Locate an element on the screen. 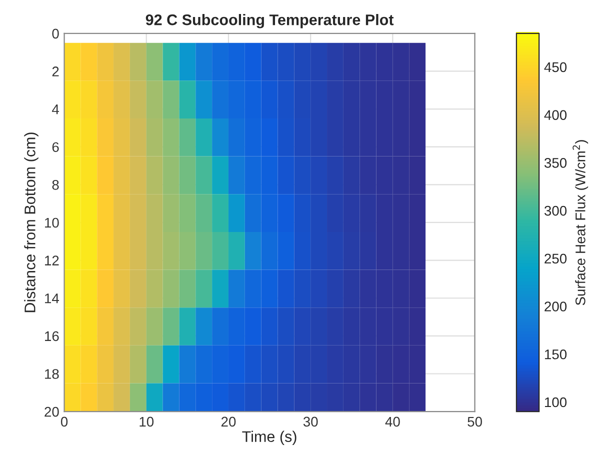 Image resolution: width=595 pixels, height=464 pixels. color-bar-label: 350 is located at coordinates (555, 163).